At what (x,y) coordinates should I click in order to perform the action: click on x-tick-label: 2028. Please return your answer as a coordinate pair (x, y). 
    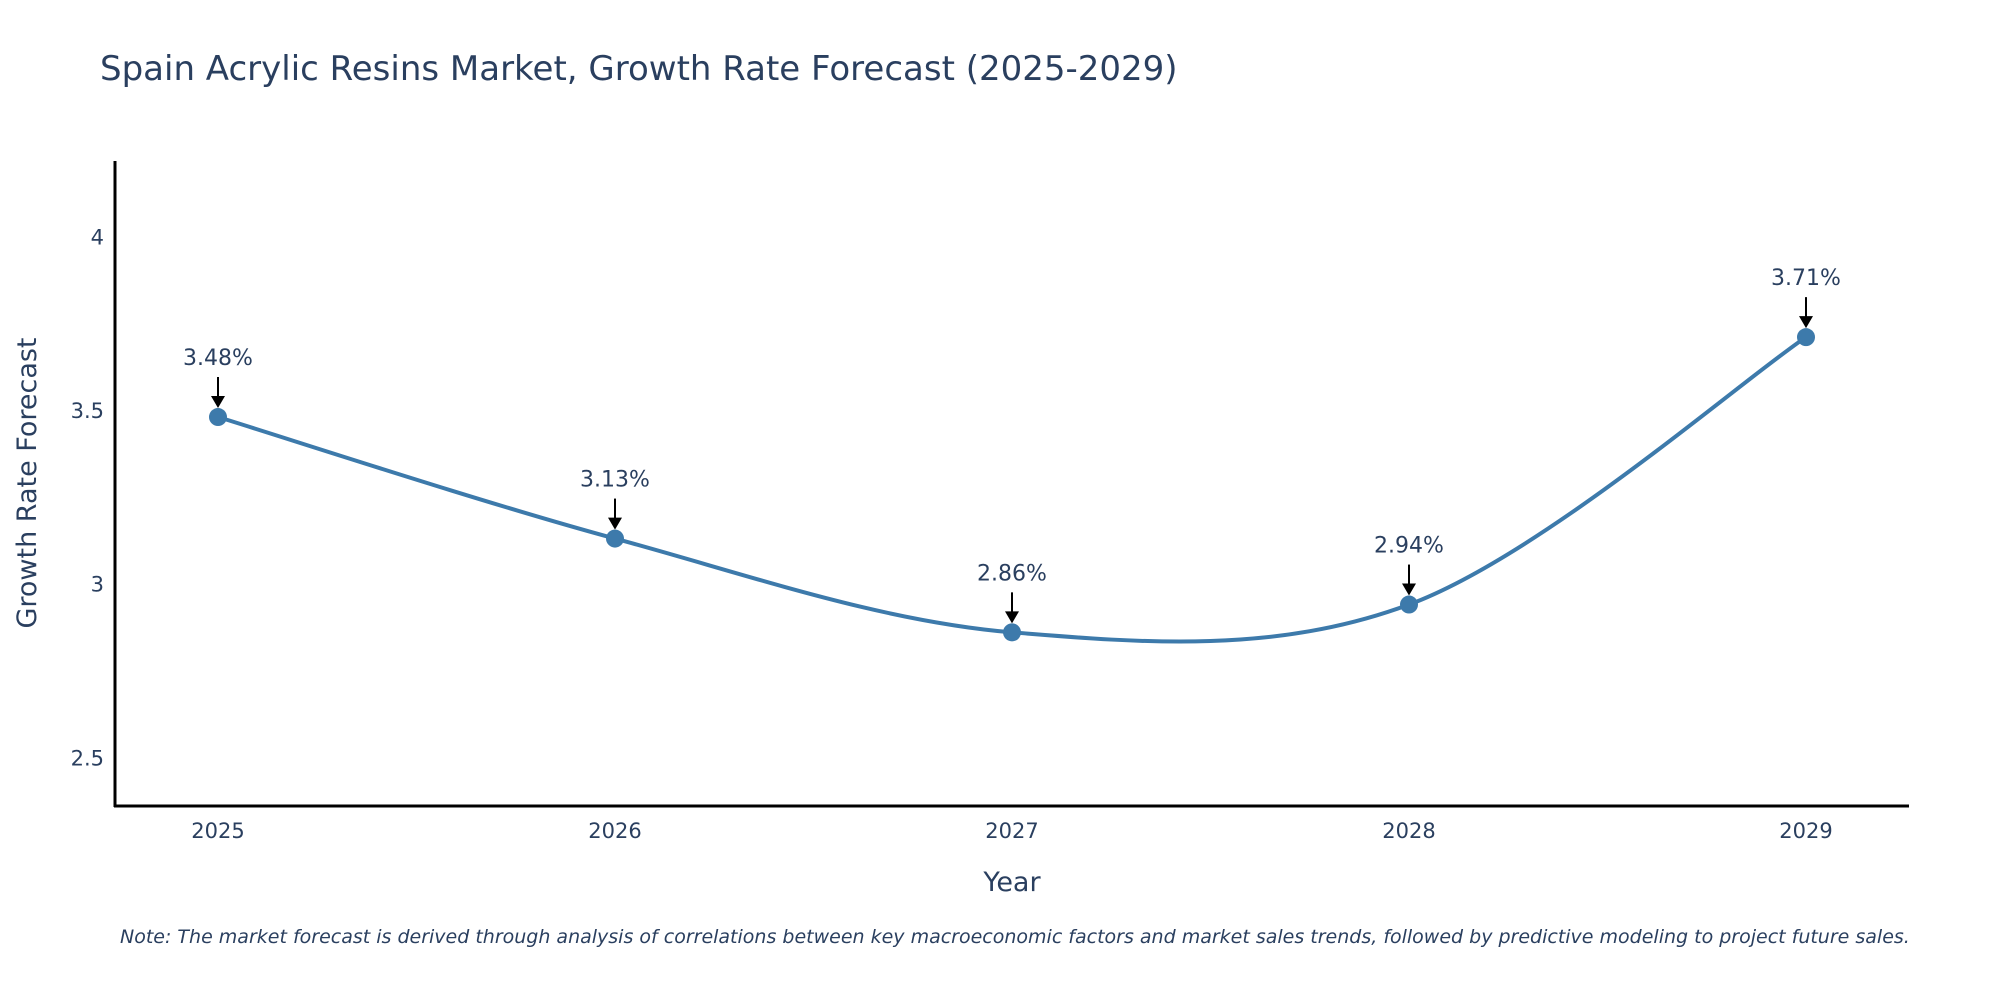
    Looking at the image, I should click on (1408, 831).